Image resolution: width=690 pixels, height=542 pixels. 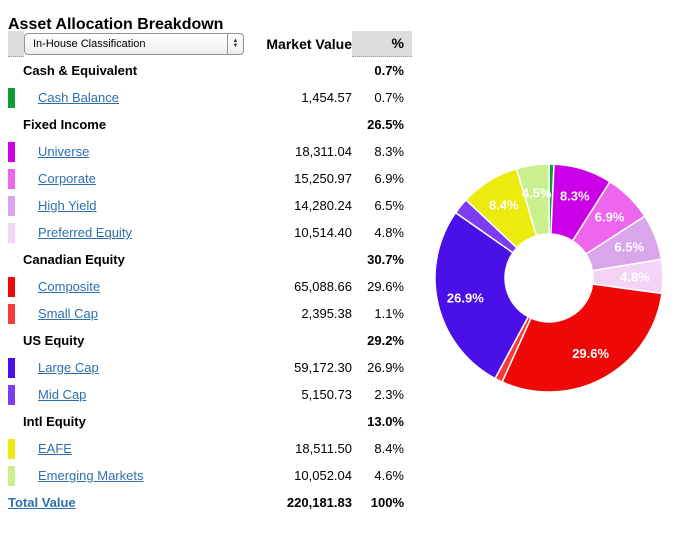 What do you see at coordinates (323, 367) in the screenshot?
I see `item-market-value: 59,172.30` at bounding box center [323, 367].